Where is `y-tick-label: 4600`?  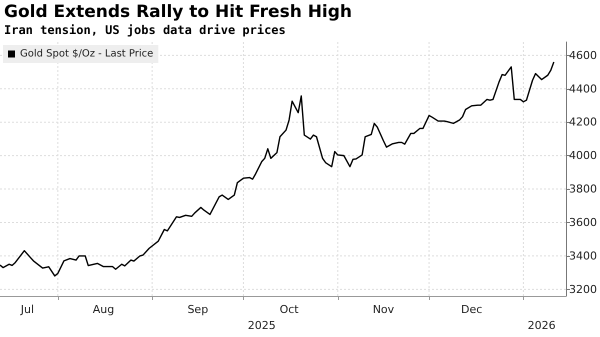 y-tick-label: 4600 is located at coordinates (583, 55).